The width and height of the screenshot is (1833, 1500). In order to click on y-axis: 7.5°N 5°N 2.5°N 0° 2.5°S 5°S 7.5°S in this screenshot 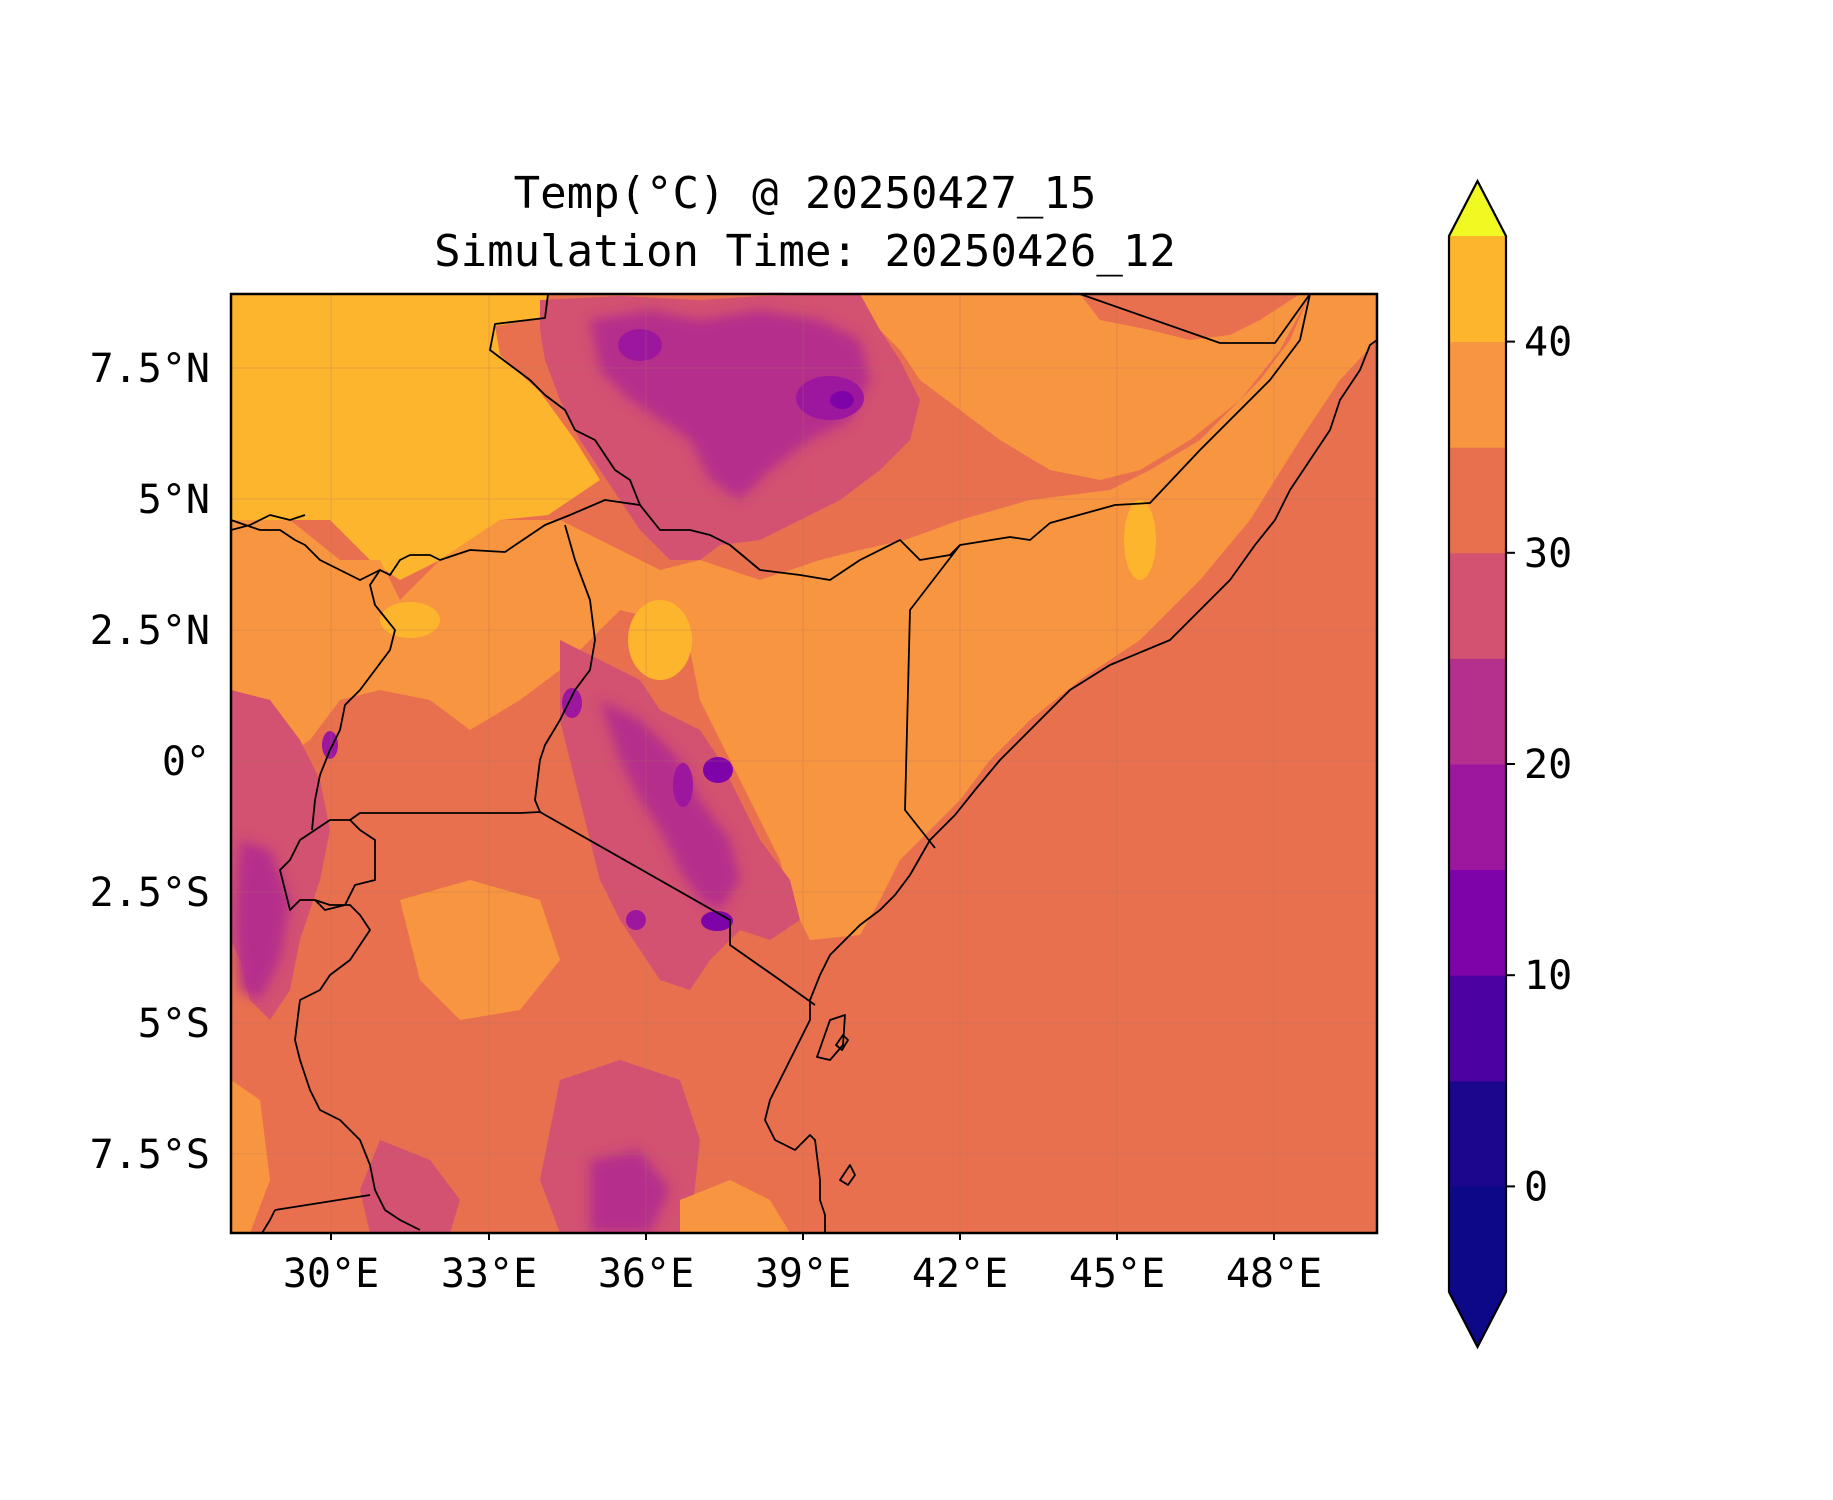, I will do `click(150, 762)`.